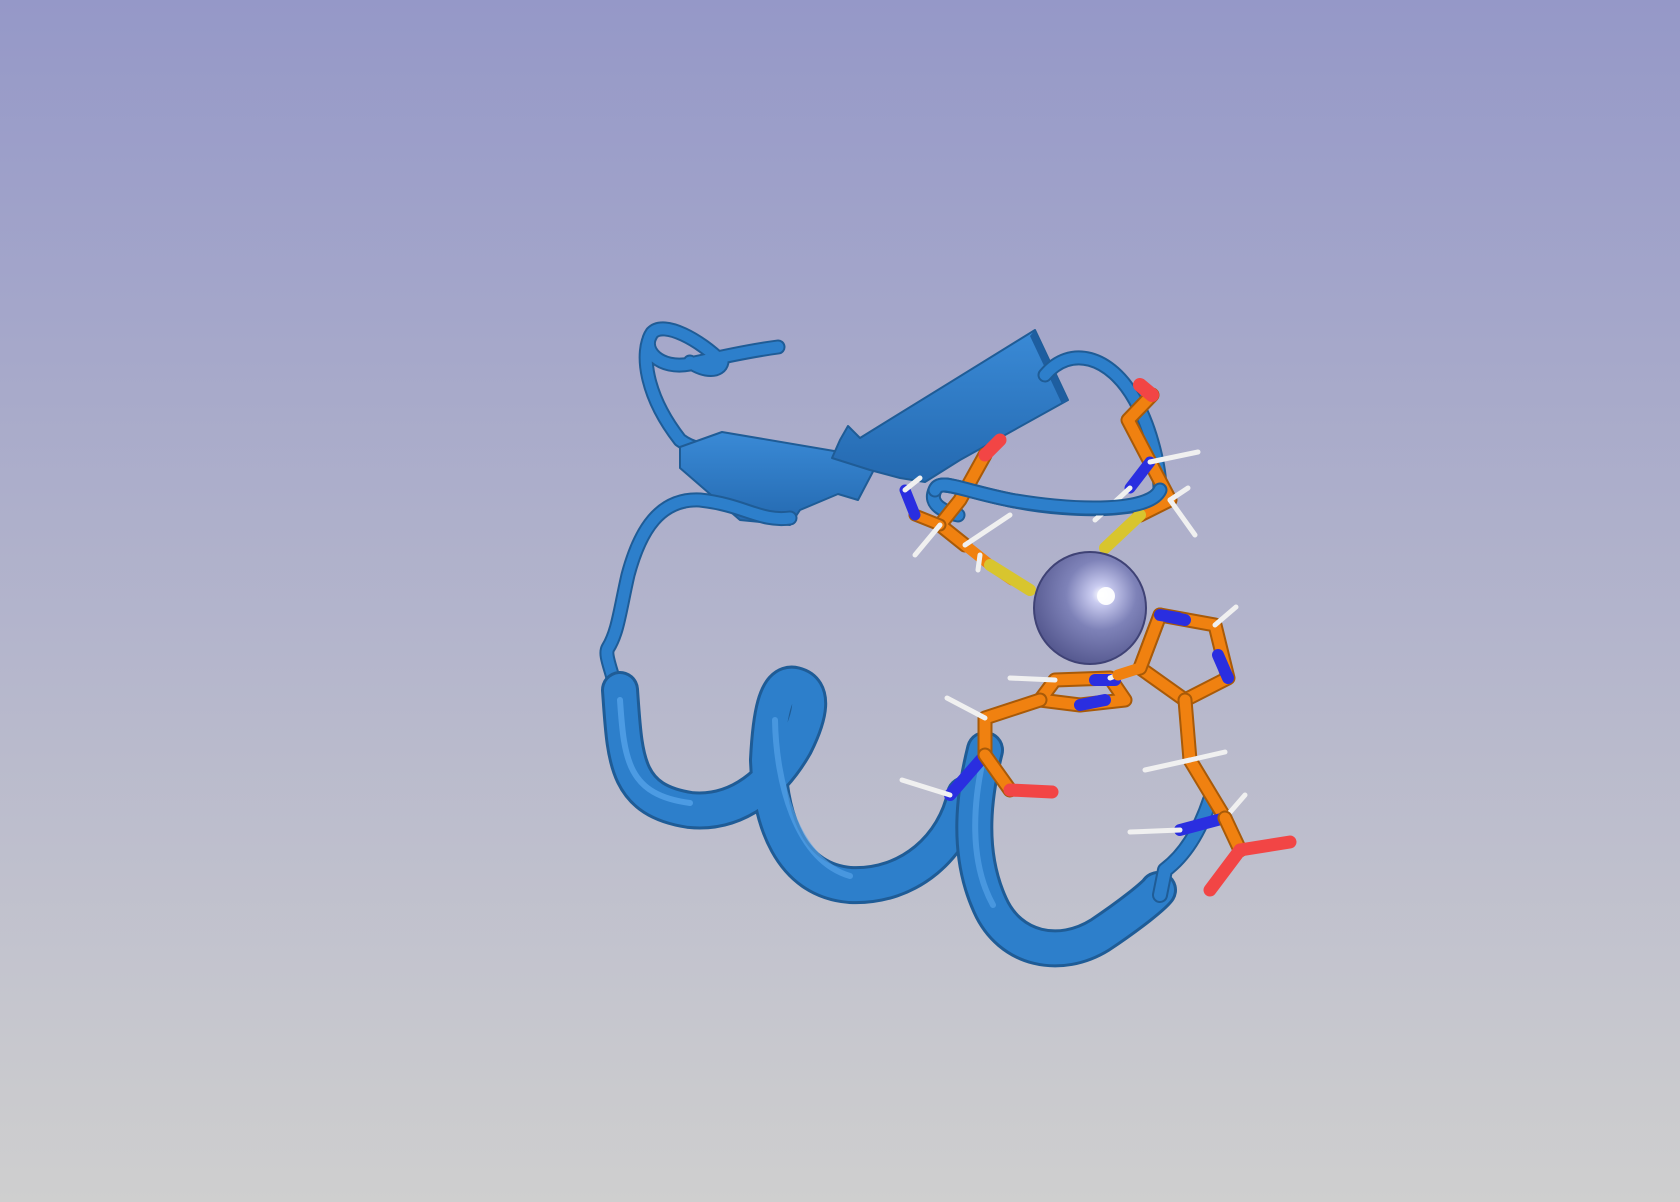  What do you see at coordinates (1106, 596) in the screenshot?
I see `ion-highlight` at bounding box center [1106, 596].